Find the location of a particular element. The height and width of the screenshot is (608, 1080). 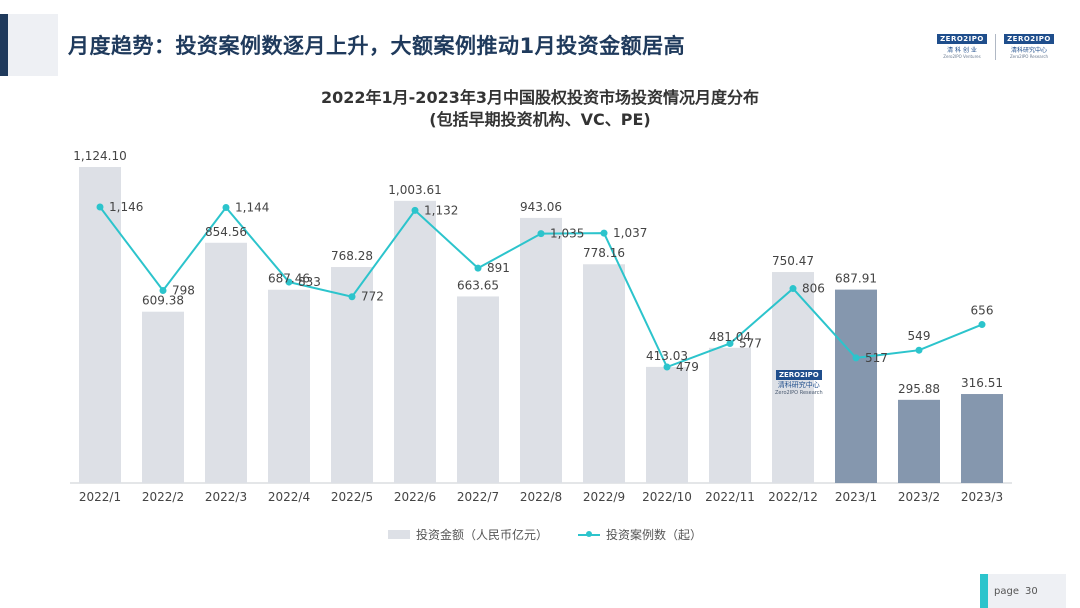

logo-cn: 清科研究中心 is located at coordinates (1028, 50).